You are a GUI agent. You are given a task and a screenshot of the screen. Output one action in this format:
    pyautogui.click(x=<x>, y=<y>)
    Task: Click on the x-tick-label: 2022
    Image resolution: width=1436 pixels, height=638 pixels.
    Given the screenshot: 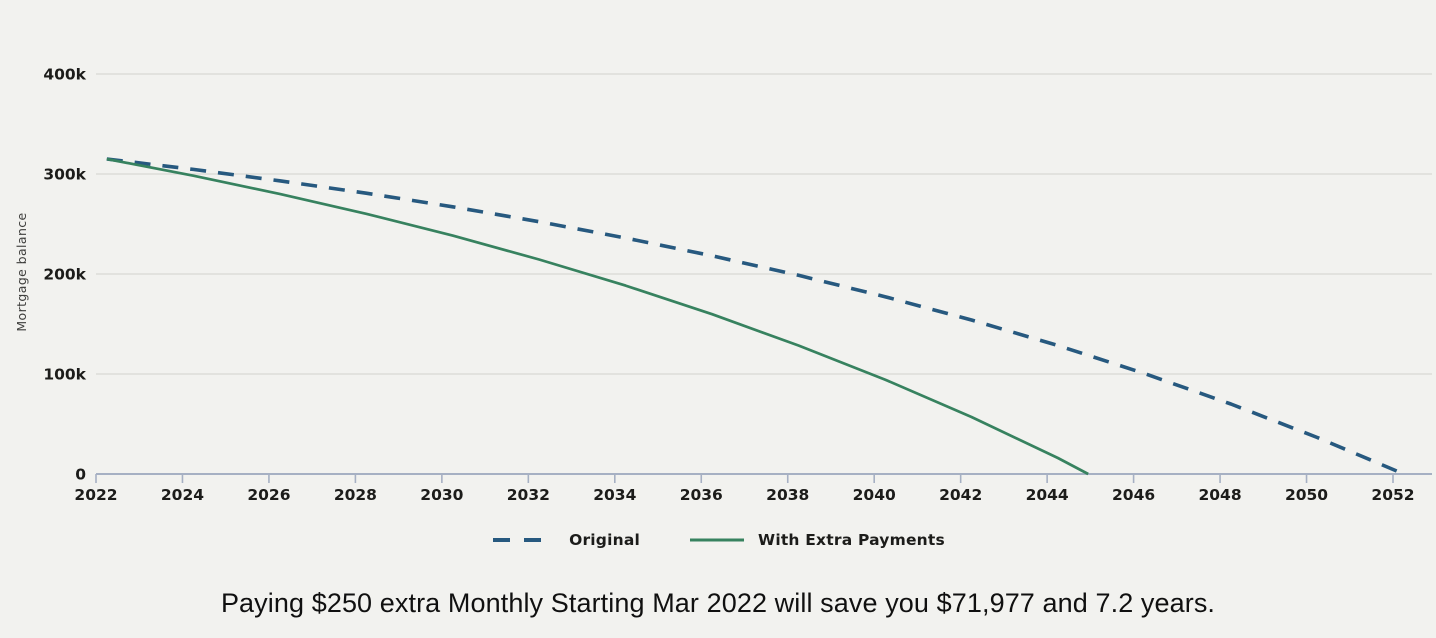 What is the action you would take?
    pyautogui.click(x=95, y=495)
    